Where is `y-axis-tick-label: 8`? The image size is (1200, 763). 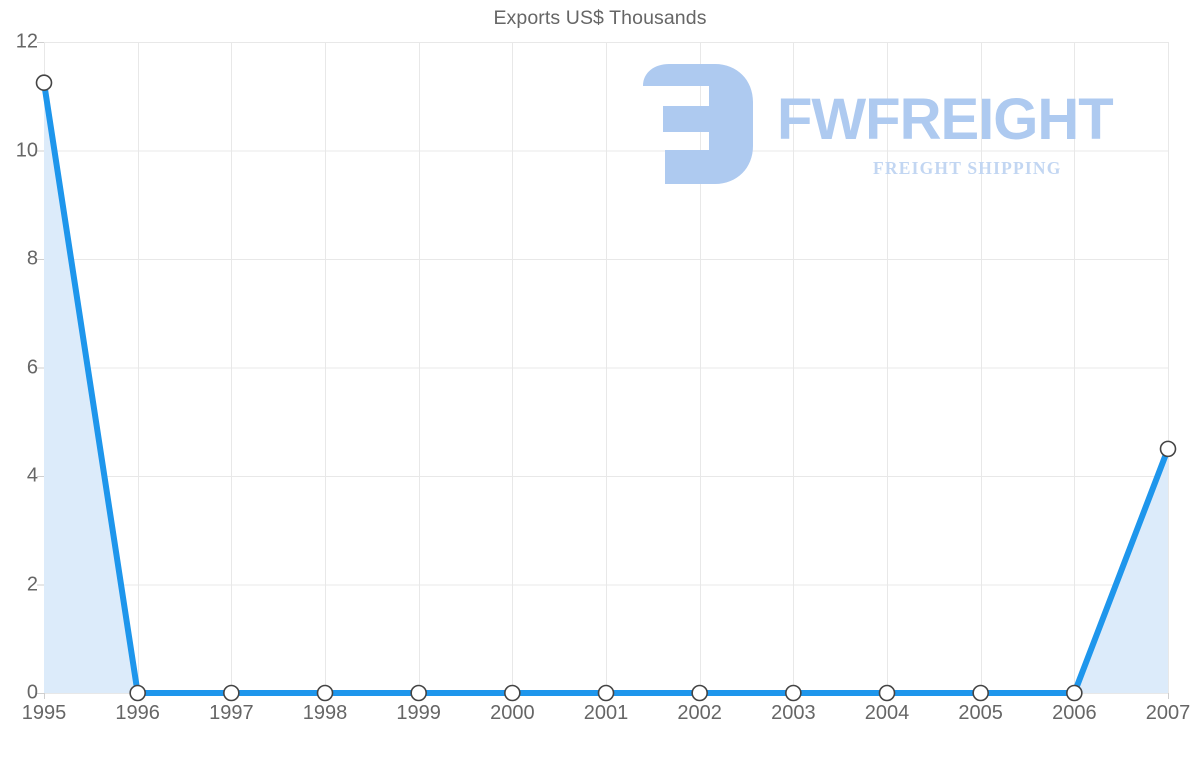
y-axis-tick-label: 8 is located at coordinates (32, 258).